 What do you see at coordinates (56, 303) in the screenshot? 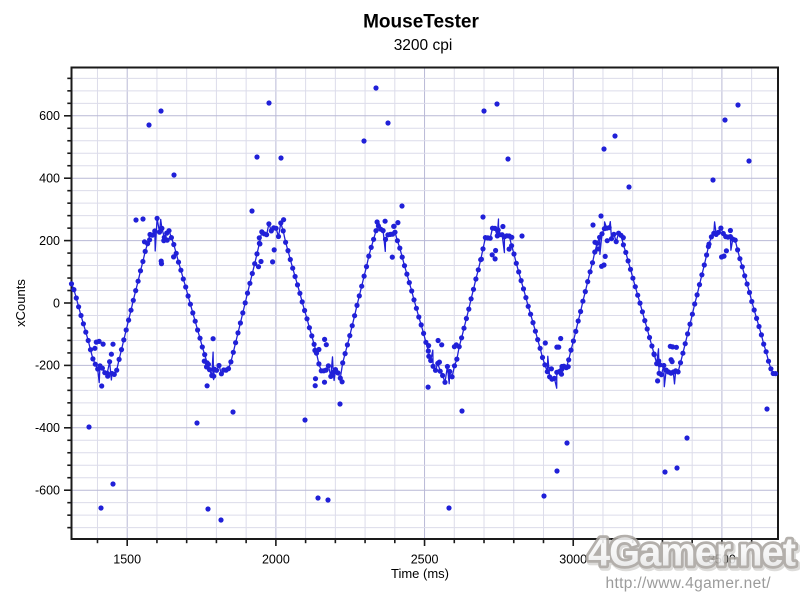
I see `svg-text: 0` at bounding box center [56, 303].